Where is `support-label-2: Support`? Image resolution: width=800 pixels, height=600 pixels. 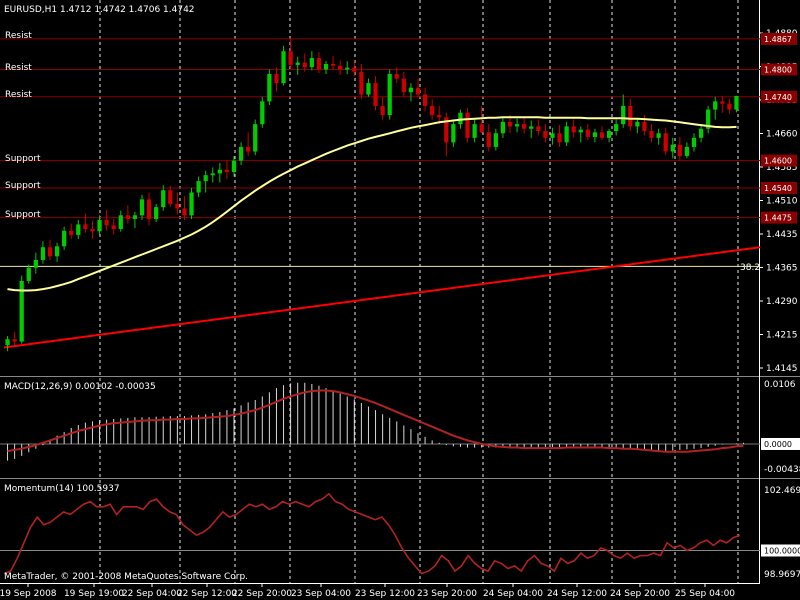
support-label-2: Support is located at coordinates (23, 186).